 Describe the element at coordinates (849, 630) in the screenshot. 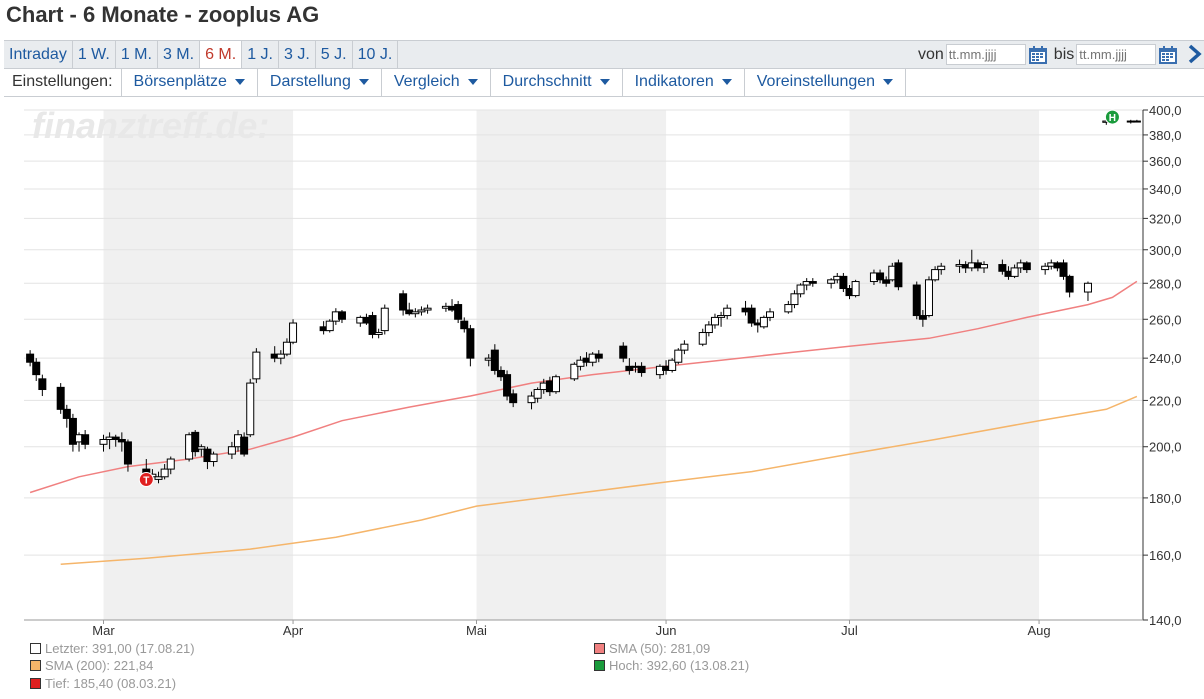

I see `x-tick-label: Jul` at that location.